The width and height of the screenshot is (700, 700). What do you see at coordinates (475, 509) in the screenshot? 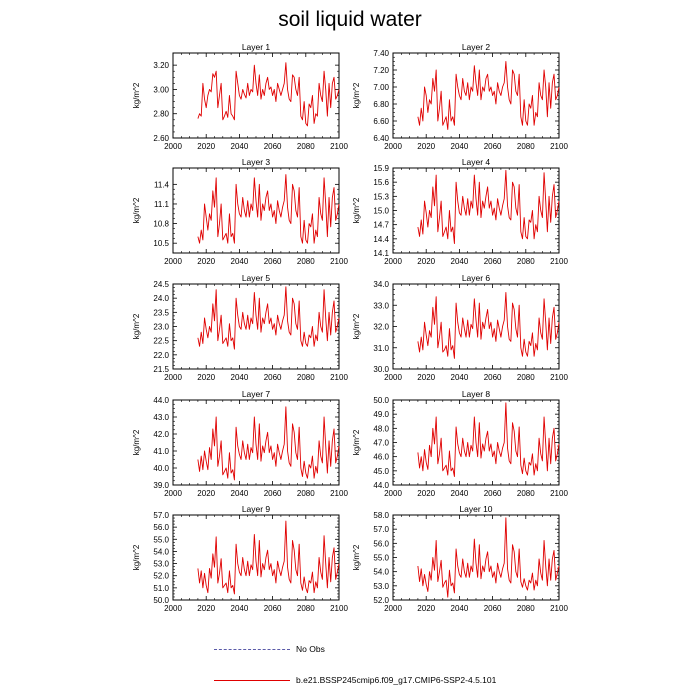
I see `panel-title: Layer 10` at bounding box center [475, 509].